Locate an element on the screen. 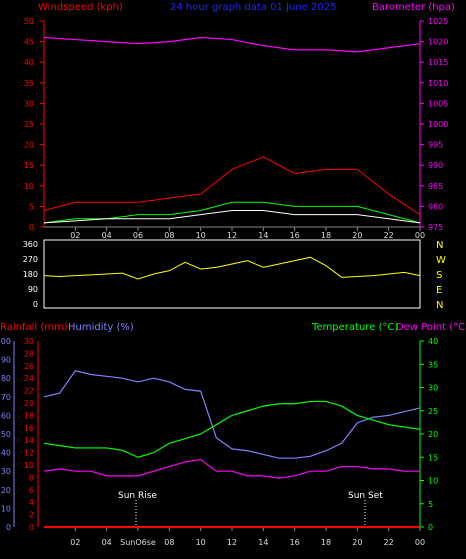 This screenshot has width=466, height=559. series-direction is located at coordinates (232, 268).